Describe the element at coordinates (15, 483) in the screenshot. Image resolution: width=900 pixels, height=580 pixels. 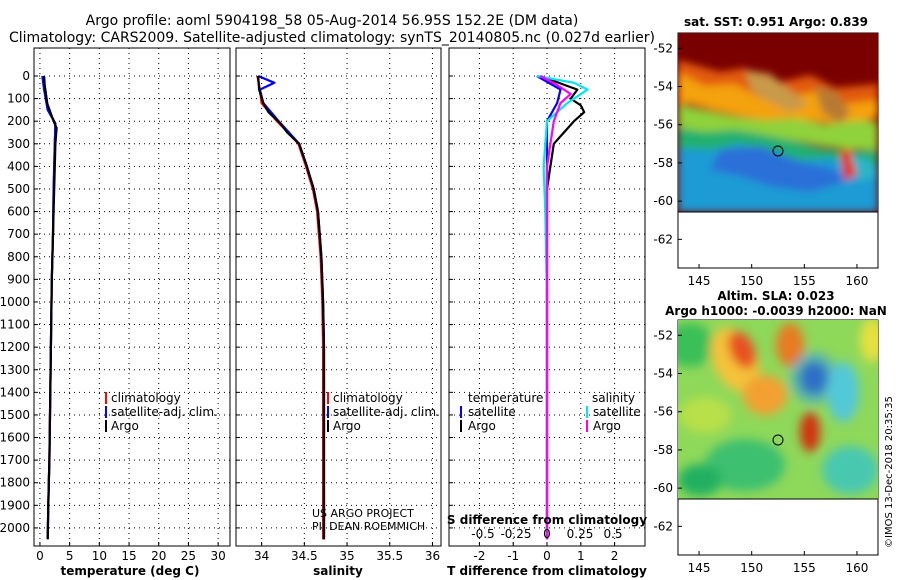
I see `y-tick-label: 1800` at that location.